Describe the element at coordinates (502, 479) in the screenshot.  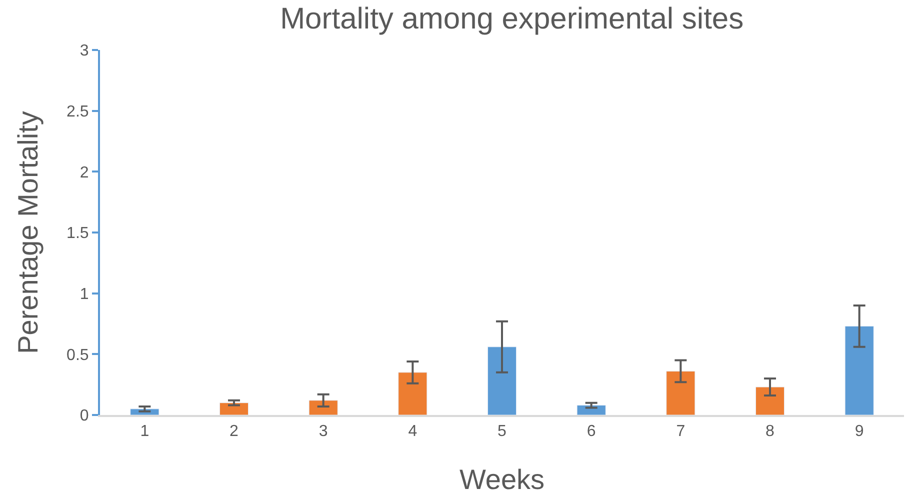
I see `x-axis-title: Weeks` at that location.